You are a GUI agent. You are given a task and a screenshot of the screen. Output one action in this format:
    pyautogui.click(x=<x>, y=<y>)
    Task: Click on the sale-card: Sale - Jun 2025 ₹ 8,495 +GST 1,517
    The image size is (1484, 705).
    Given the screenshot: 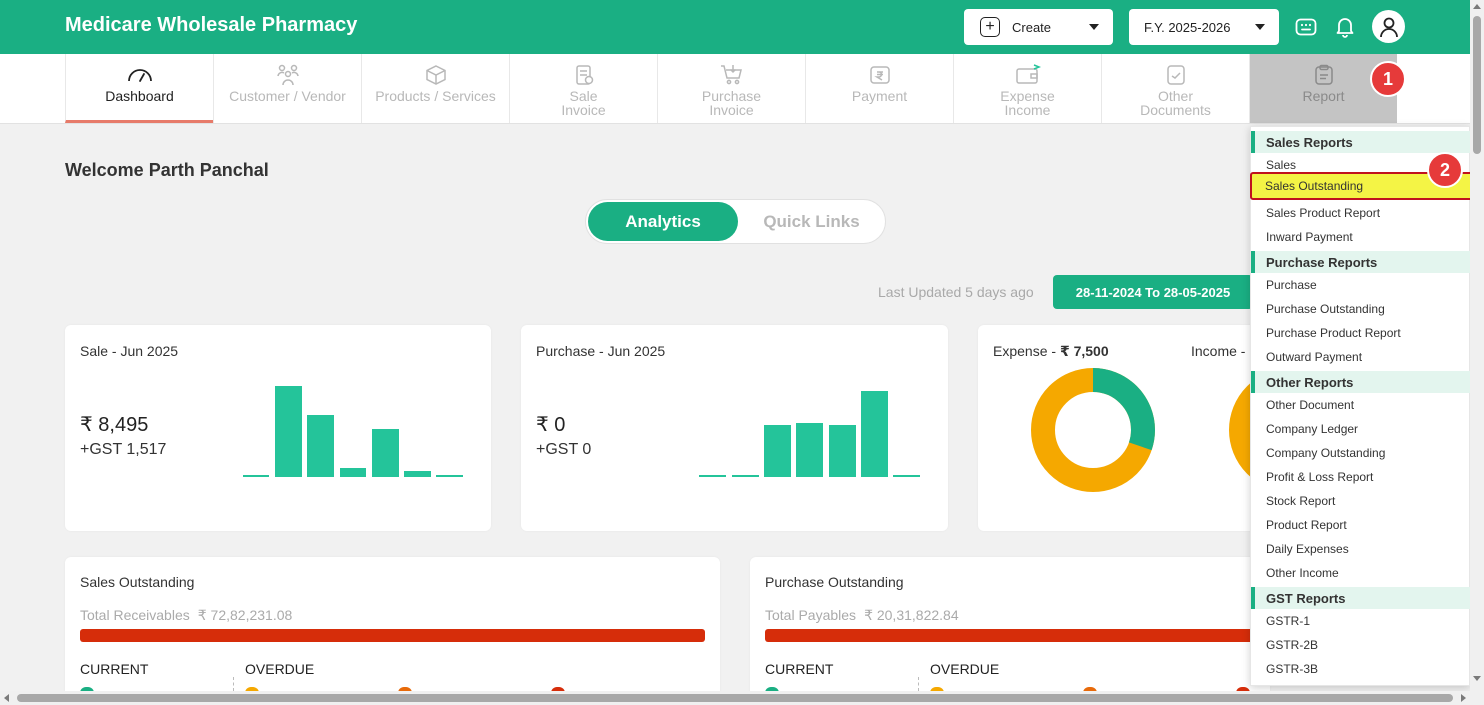 What is the action you would take?
    pyautogui.click(x=278, y=428)
    